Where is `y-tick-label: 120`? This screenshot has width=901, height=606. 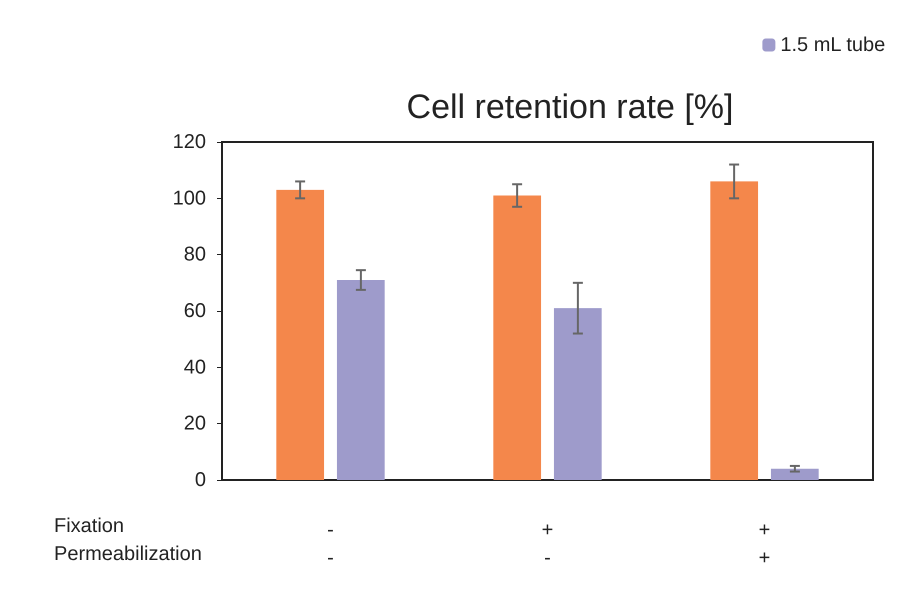 y-tick-label: 120 is located at coordinates (189, 142).